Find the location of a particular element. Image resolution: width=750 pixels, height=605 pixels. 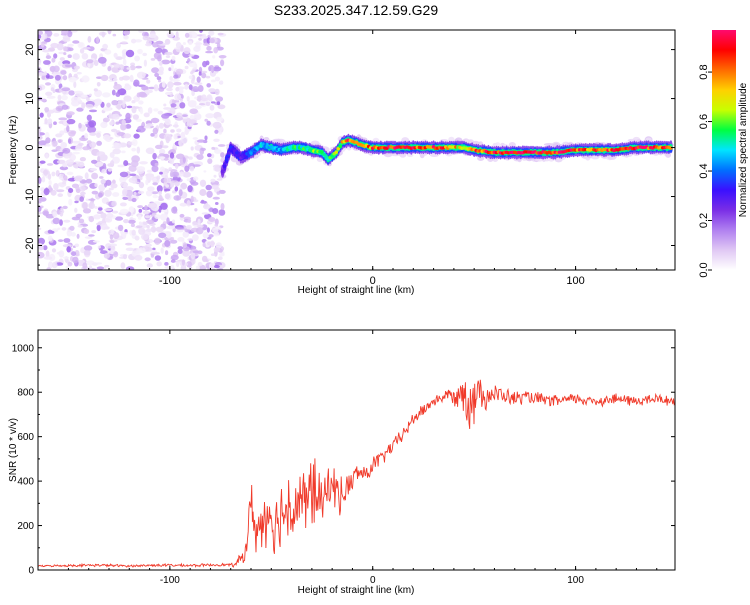

ridge-cell is located at coordinates (222, 171).